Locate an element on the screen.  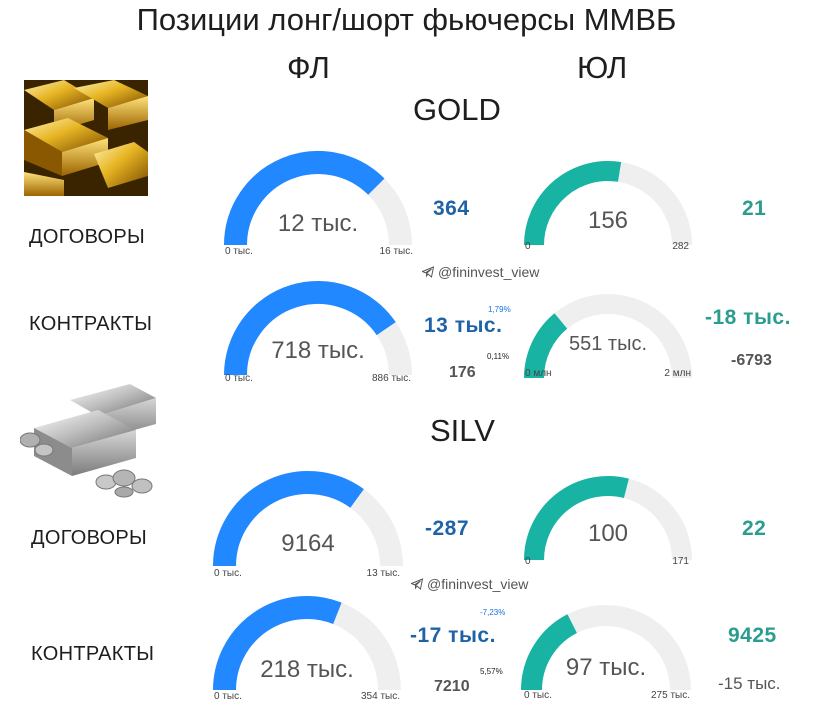
section-title-gold: GOLD is located at coordinates (457, 109).